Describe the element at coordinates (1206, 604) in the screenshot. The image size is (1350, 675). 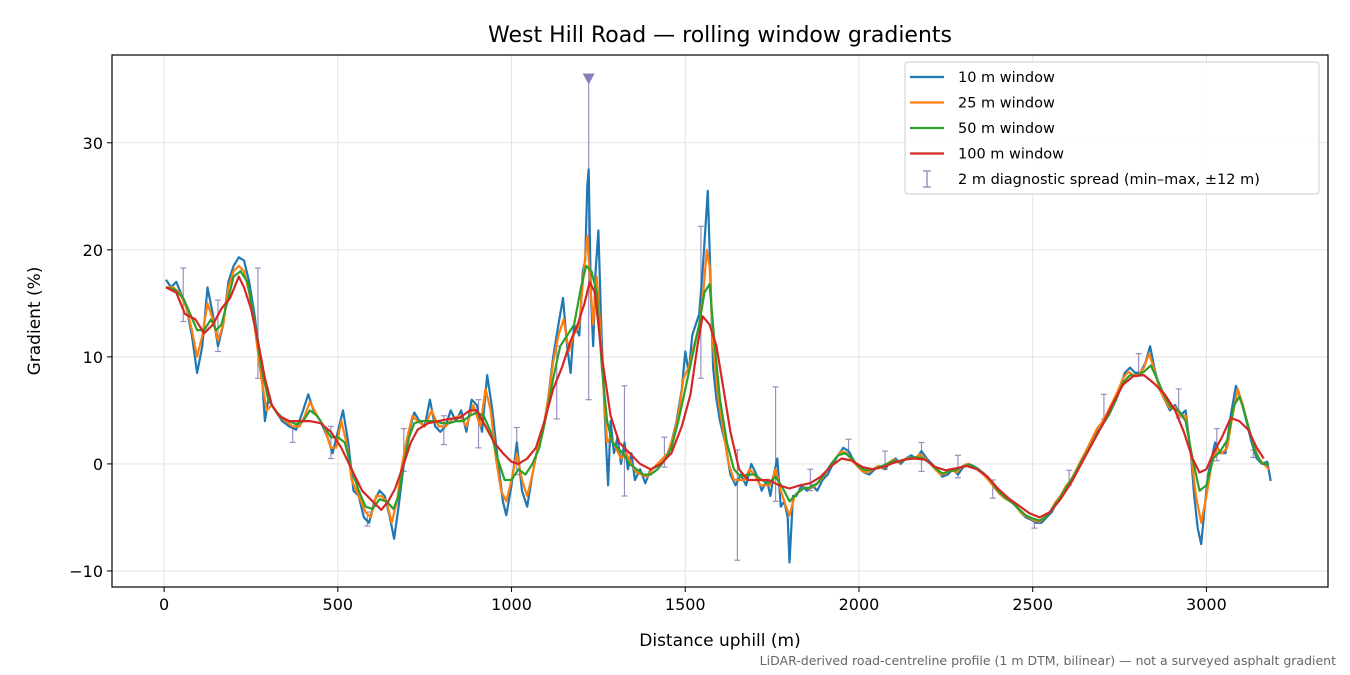
I see `x-tick-label: 3000` at that location.